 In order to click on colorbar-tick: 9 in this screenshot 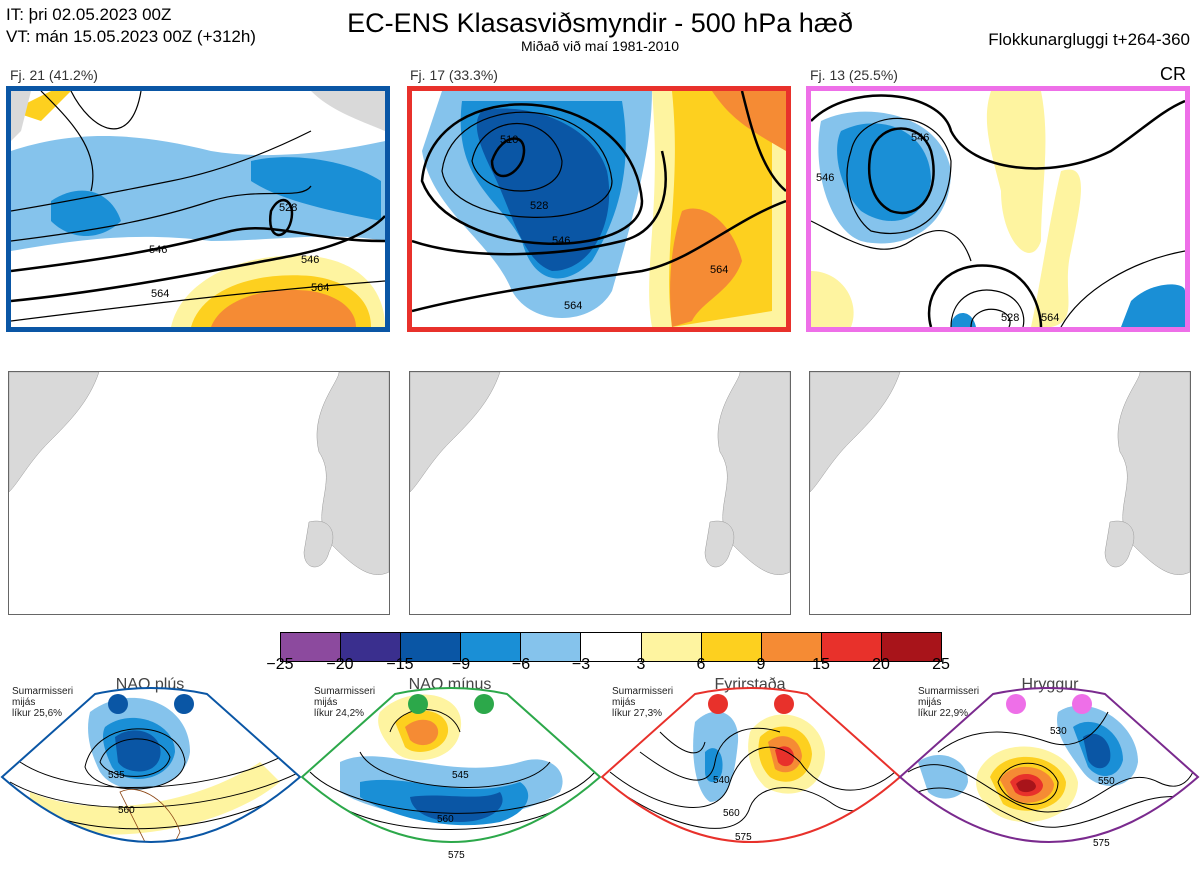, I will do `click(761, 664)`.